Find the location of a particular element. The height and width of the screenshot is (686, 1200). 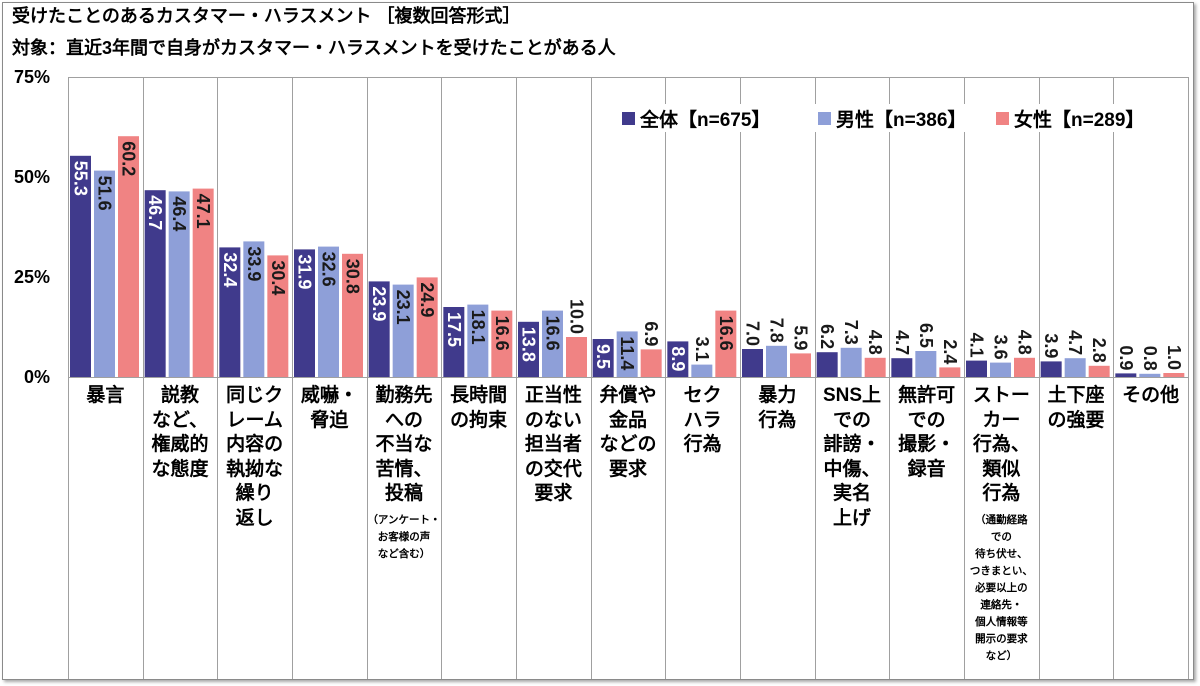

data-label: 0.9 is located at coordinates (1126, 357).